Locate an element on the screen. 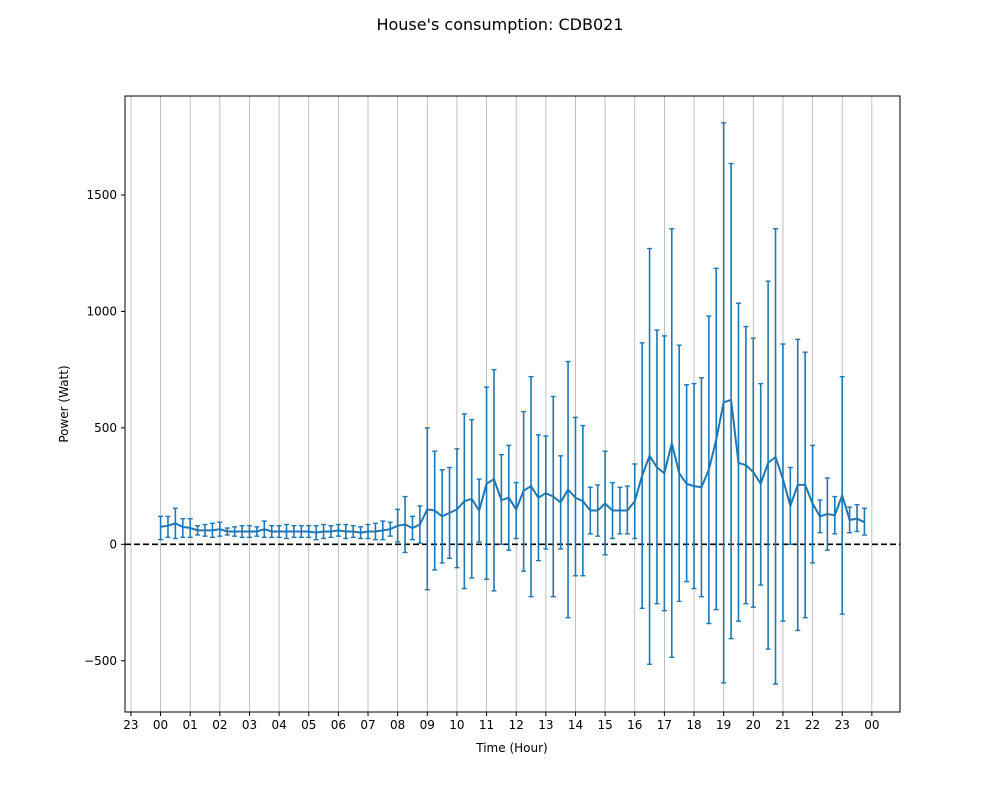  series-line is located at coordinates (512, 466).